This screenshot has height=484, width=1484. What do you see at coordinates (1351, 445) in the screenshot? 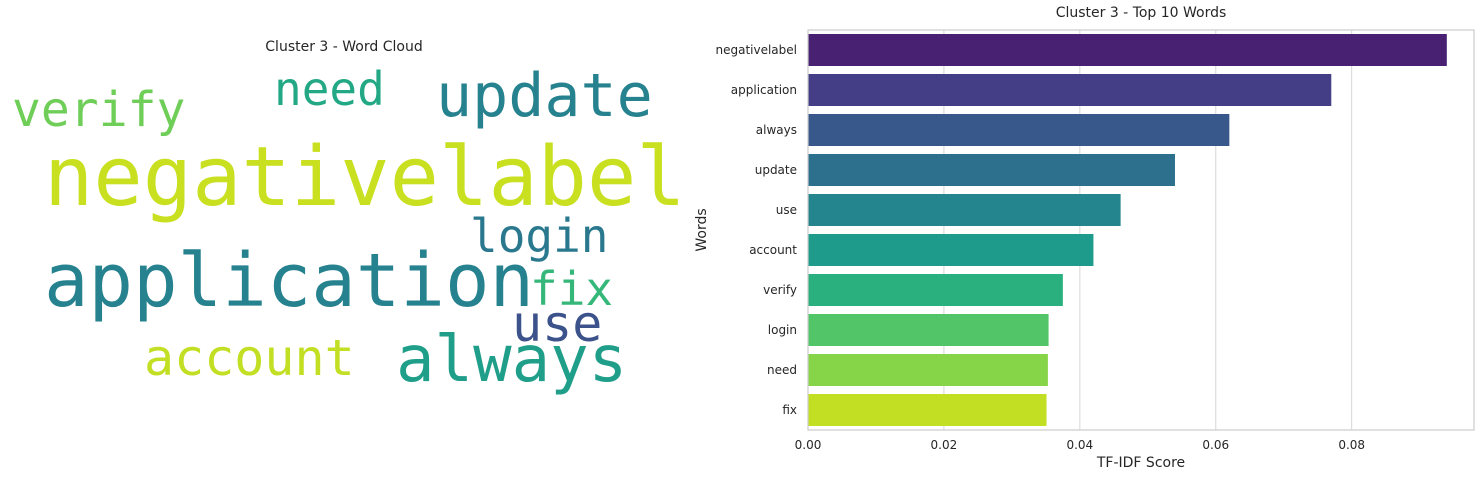
I see `x-tick-label: 0.08` at bounding box center [1351, 445].